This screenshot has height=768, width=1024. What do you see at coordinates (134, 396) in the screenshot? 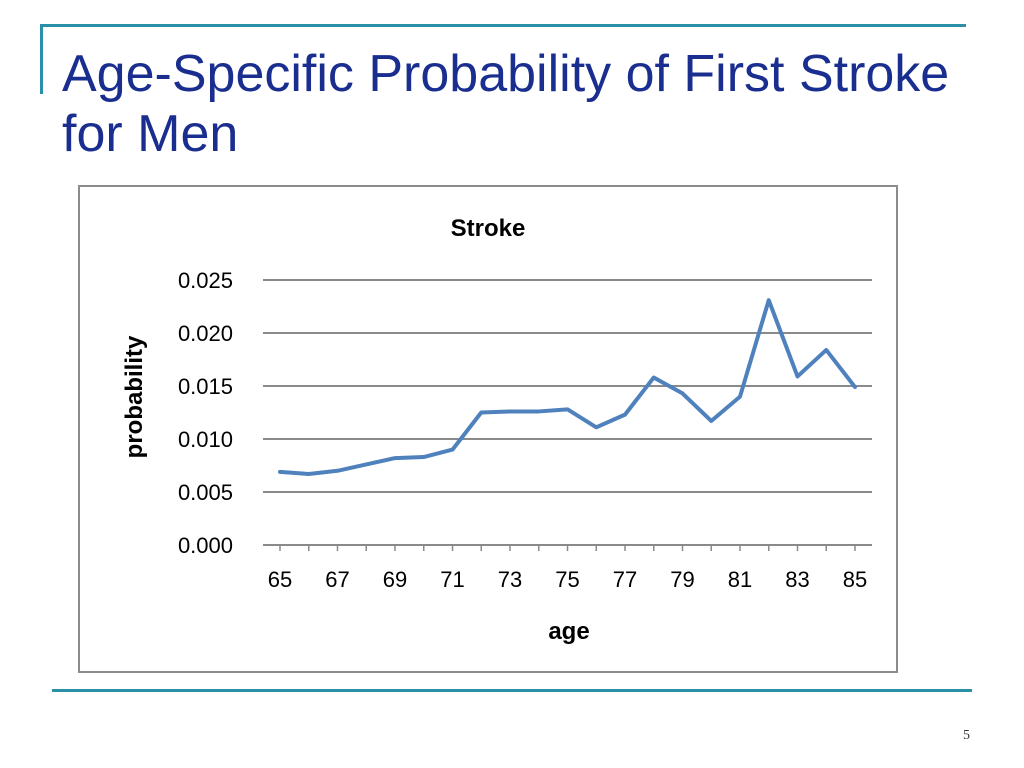
I see `y-axis-label: probability` at bounding box center [134, 396].